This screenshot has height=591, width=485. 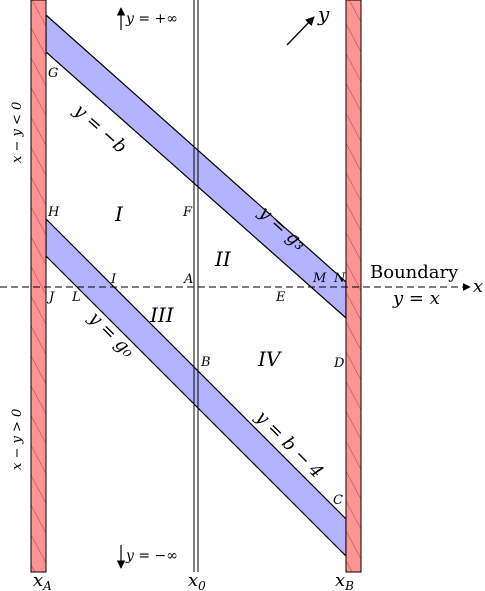 I want to click on side-label-upper: x − y < 0, so click(x=17, y=132).